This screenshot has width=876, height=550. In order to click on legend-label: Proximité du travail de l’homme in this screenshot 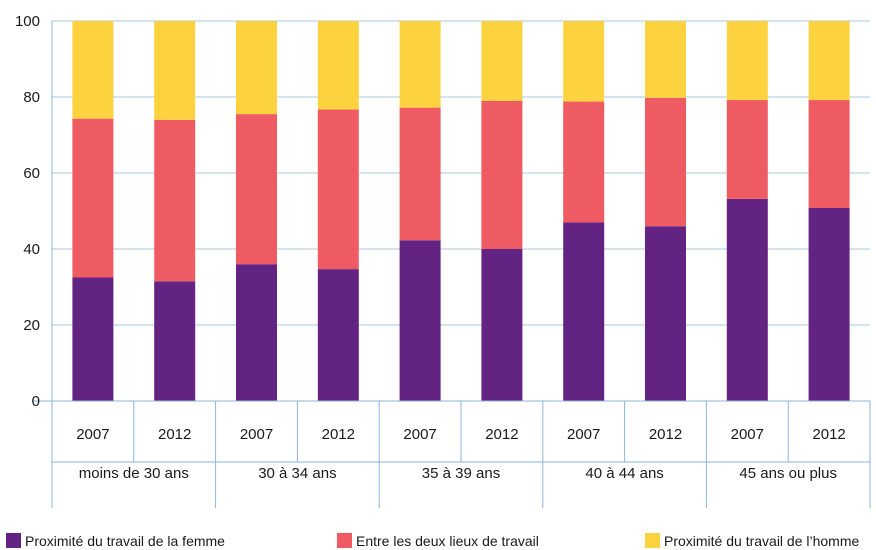, I will do `click(762, 541)`.